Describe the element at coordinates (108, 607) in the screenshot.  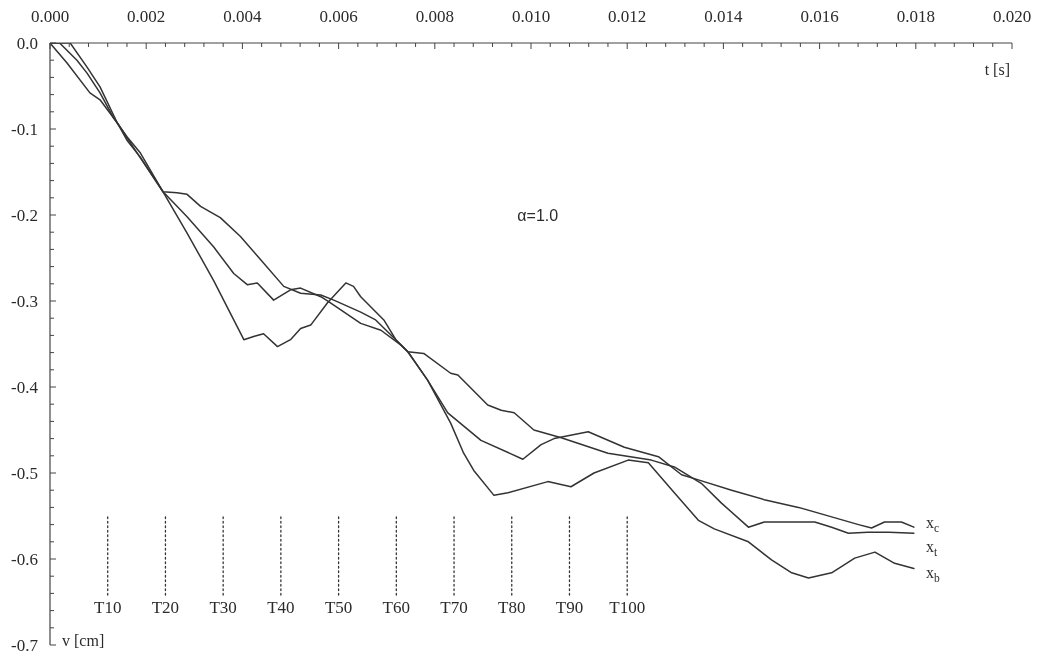
I see `ref-line-label: T10` at that location.